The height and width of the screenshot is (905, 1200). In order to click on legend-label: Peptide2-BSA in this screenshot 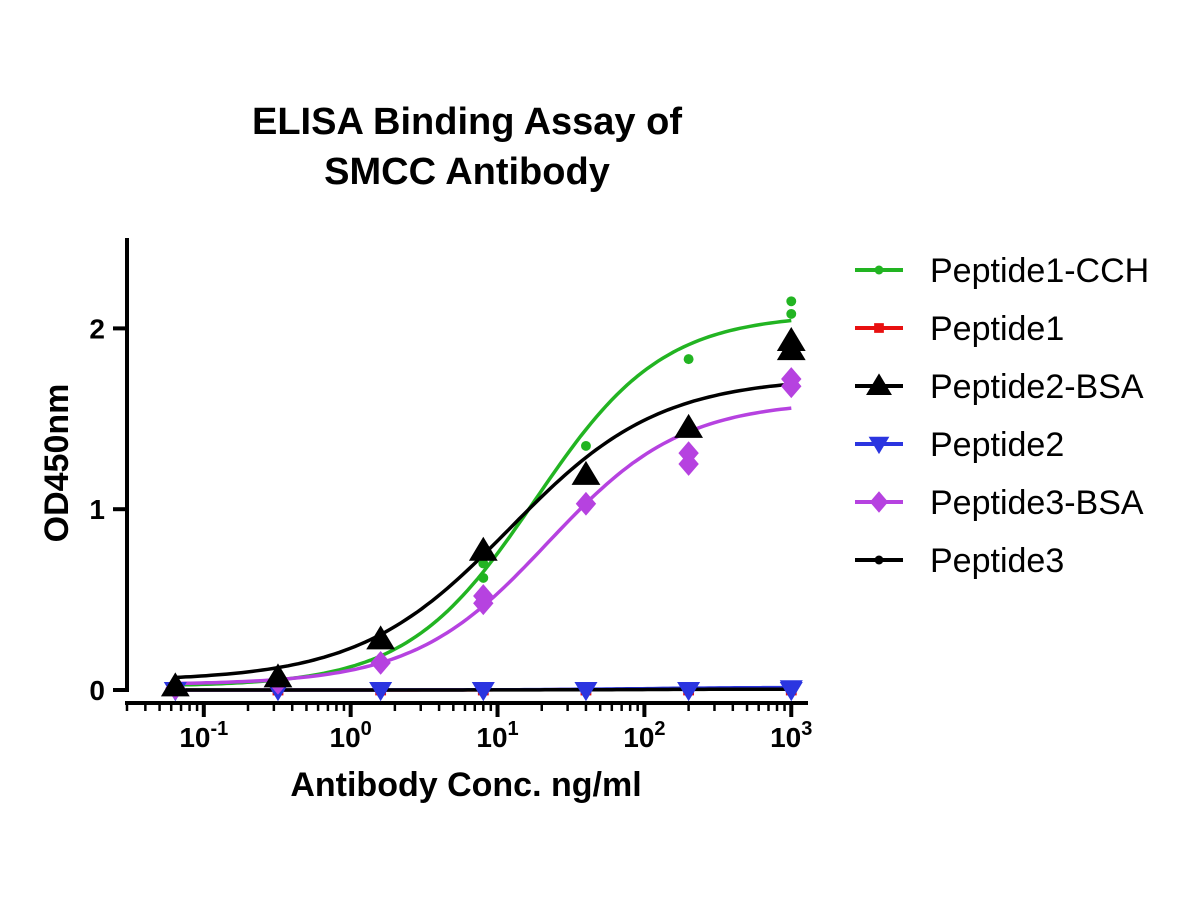, I will do `click(1037, 387)`.